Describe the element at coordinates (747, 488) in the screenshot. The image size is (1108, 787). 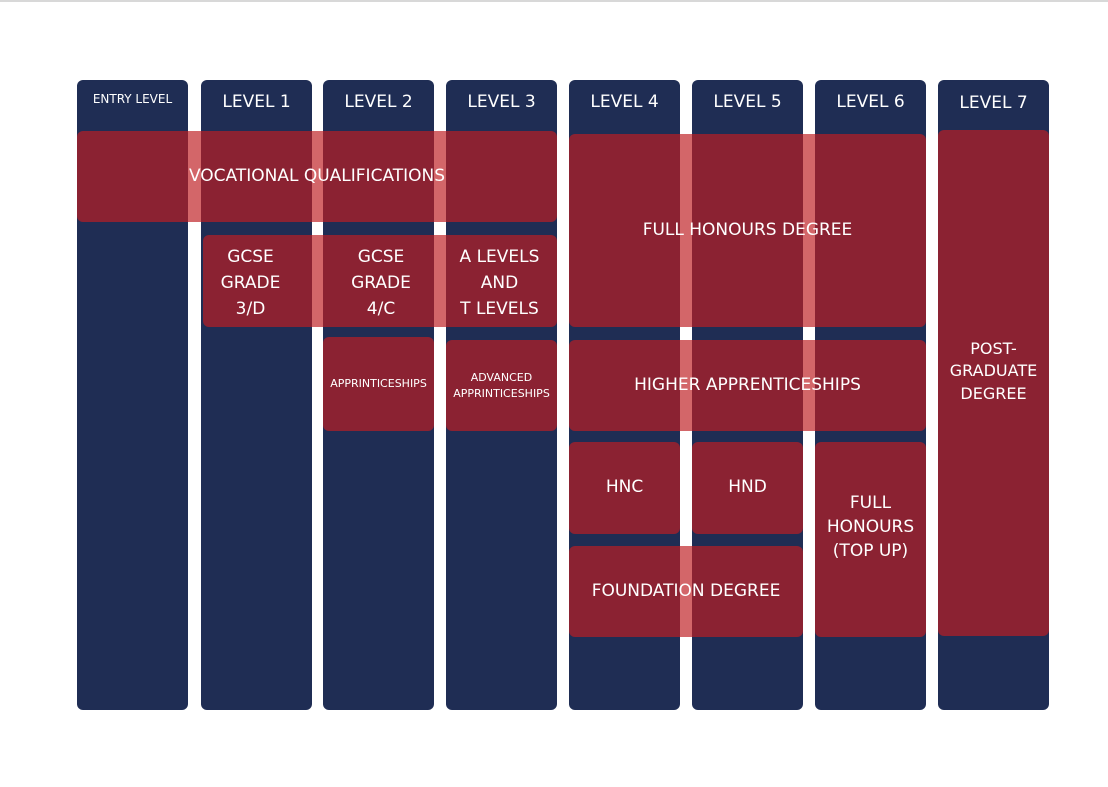
I see `box-hnd: HND` at that location.